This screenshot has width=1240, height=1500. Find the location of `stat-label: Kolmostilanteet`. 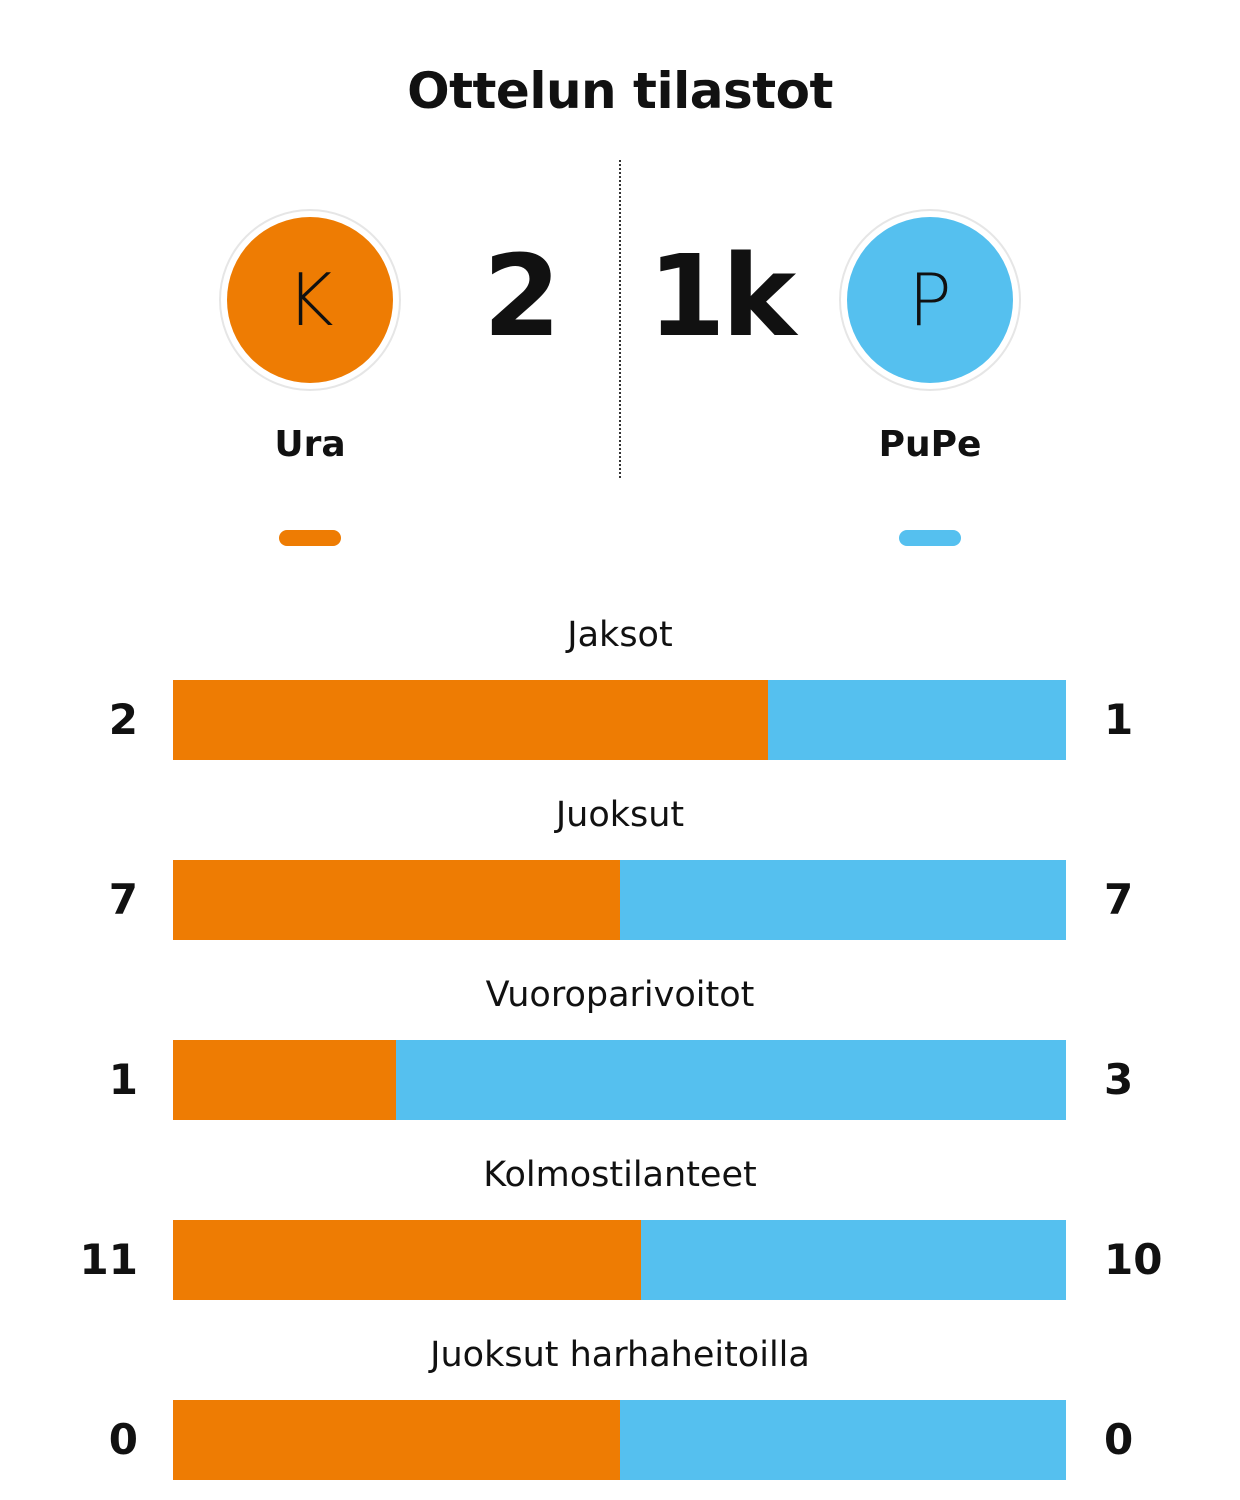

stat-label: Kolmostilanteet is located at coordinates (620, 1175).